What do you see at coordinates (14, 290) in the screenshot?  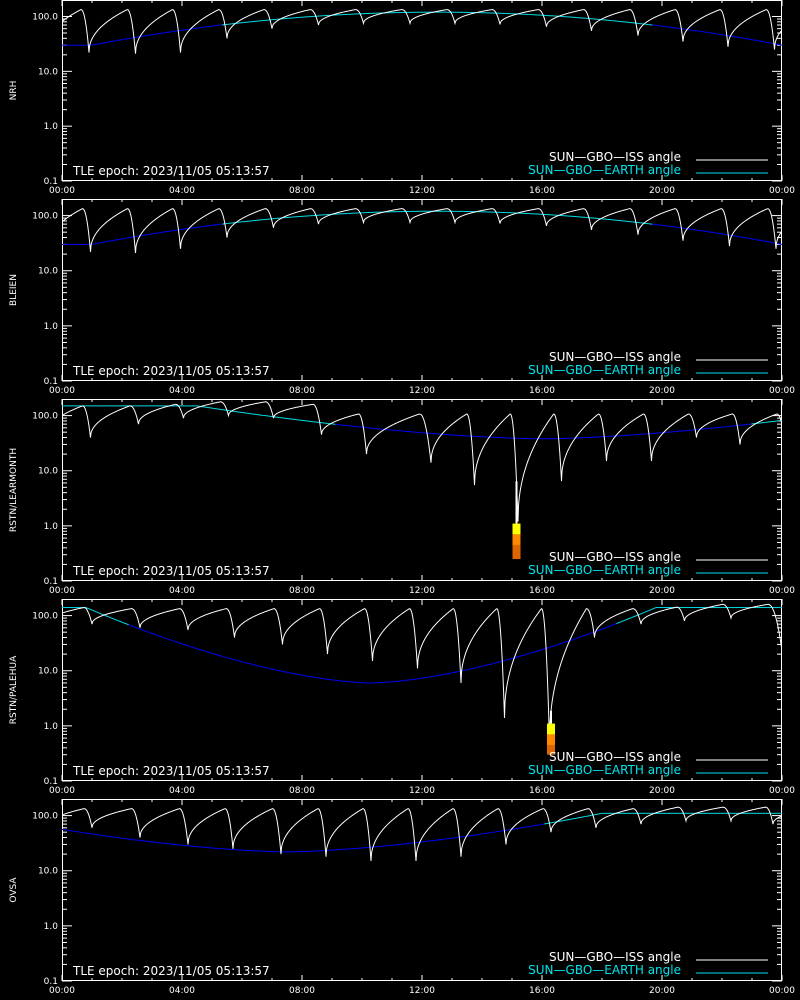 I see `y-axis-label: BLEIEN` at bounding box center [14, 290].